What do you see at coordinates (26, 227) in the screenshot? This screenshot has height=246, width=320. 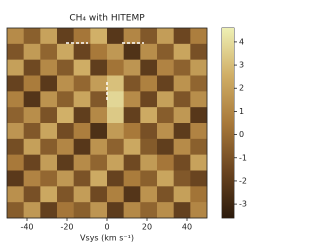 I see `x-tick-label: -40` at bounding box center [26, 227].